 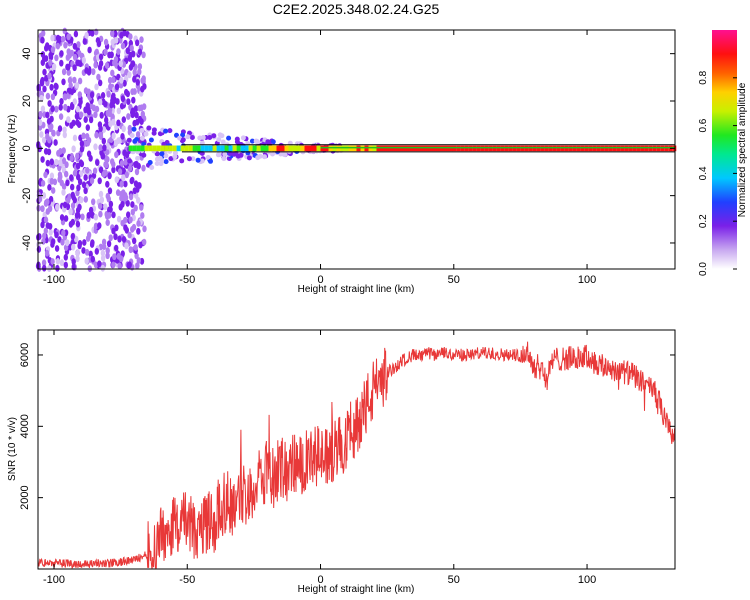 What do you see at coordinates (454, 280) in the screenshot?
I see `x-tick-label: 50` at bounding box center [454, 280].